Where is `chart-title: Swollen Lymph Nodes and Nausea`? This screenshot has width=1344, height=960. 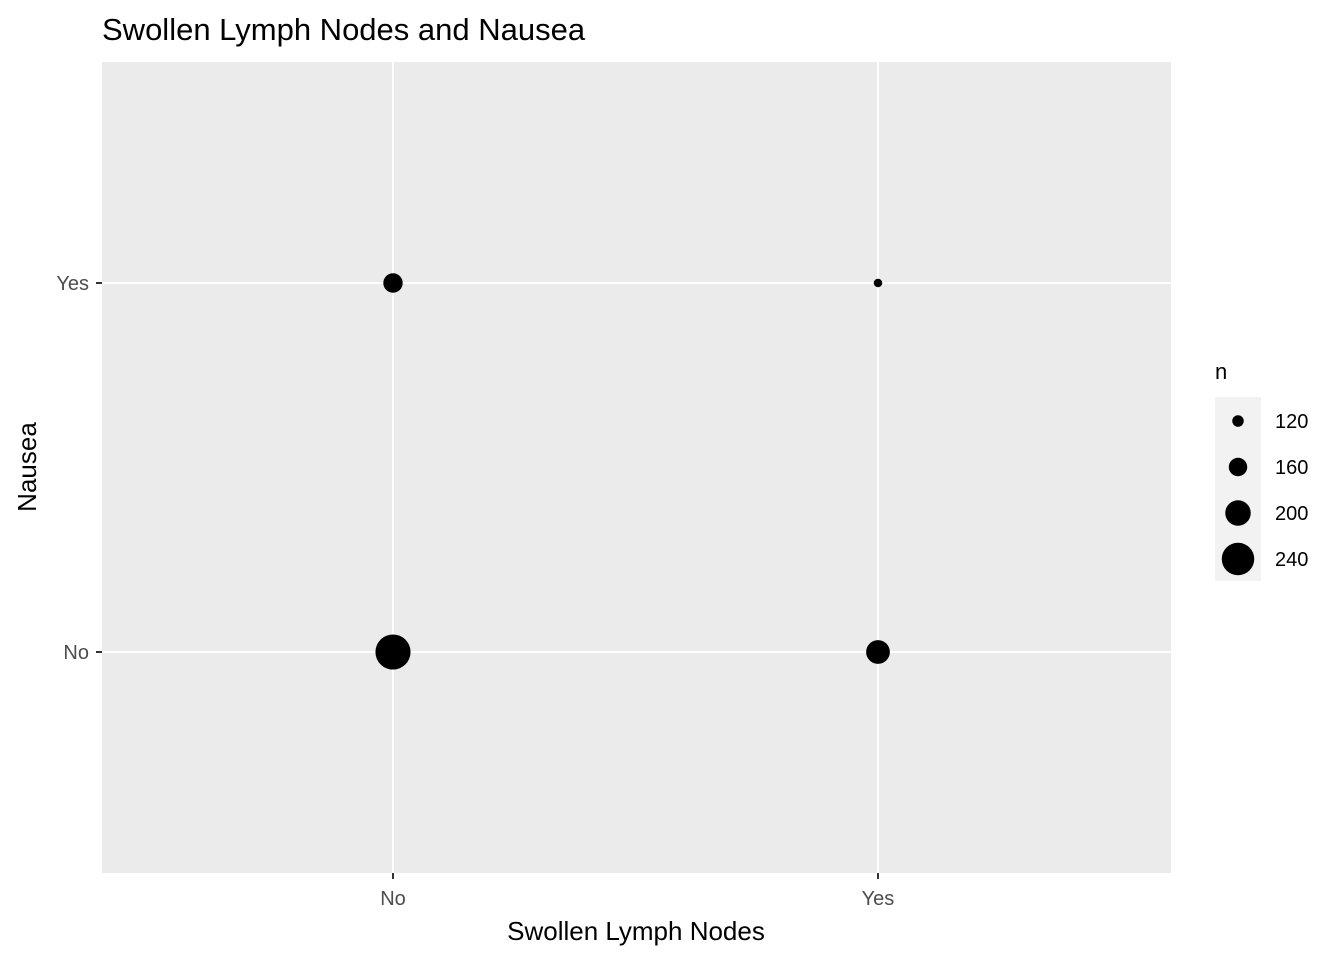 chart-title: Swollen Lymph Nodes and Nausea is located at coordinates (344, 29).